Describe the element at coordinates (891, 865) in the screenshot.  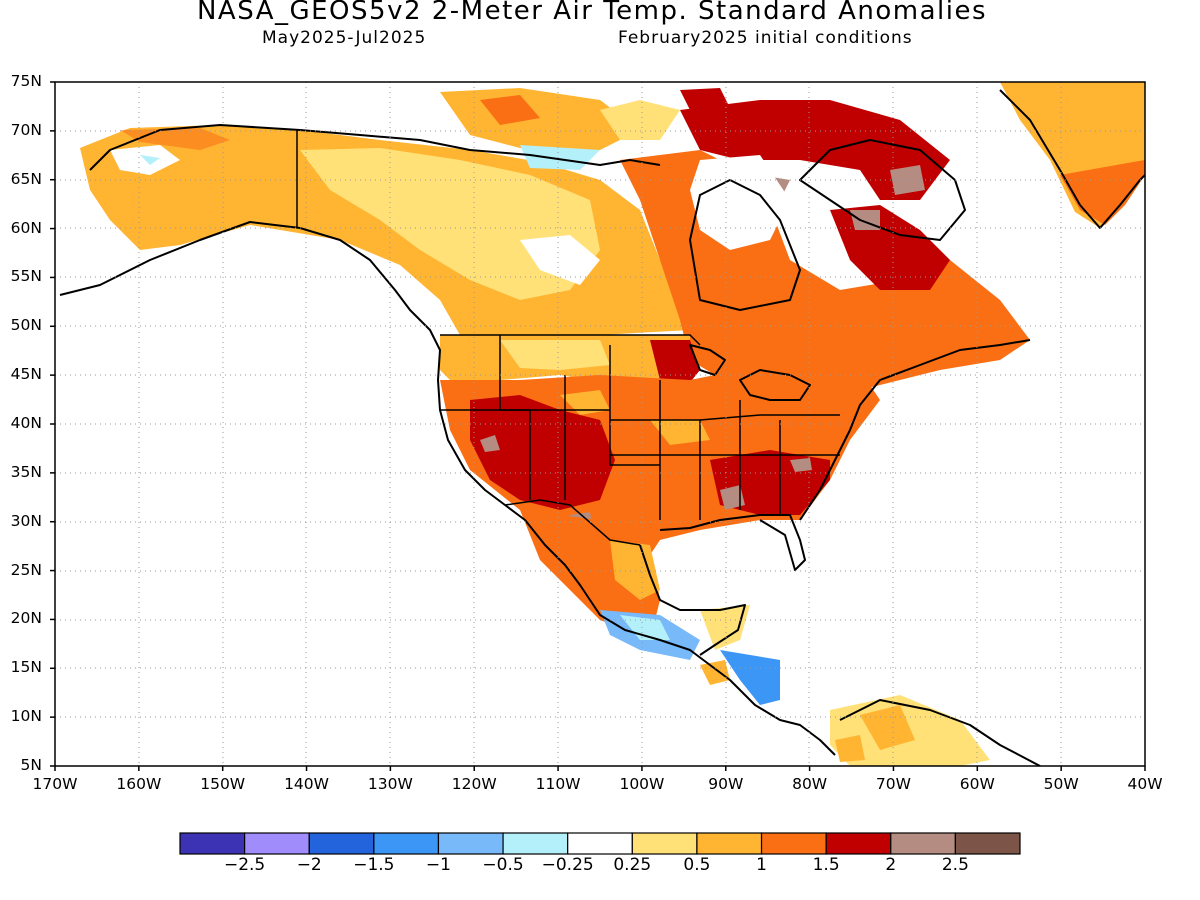
I see `colorbar-label: 2` at that location.